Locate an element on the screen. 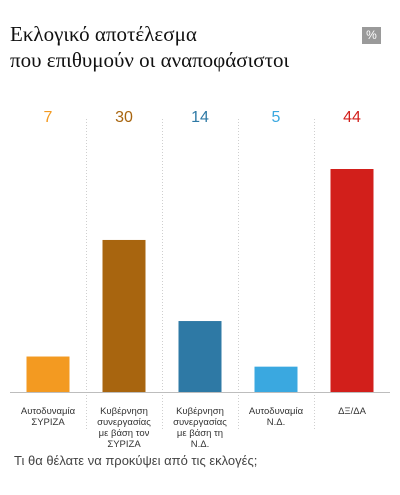 Image resolution: width=400 pixels, height=495 pixels. bar-value-label: 30 is located at coordinates (124, 117).